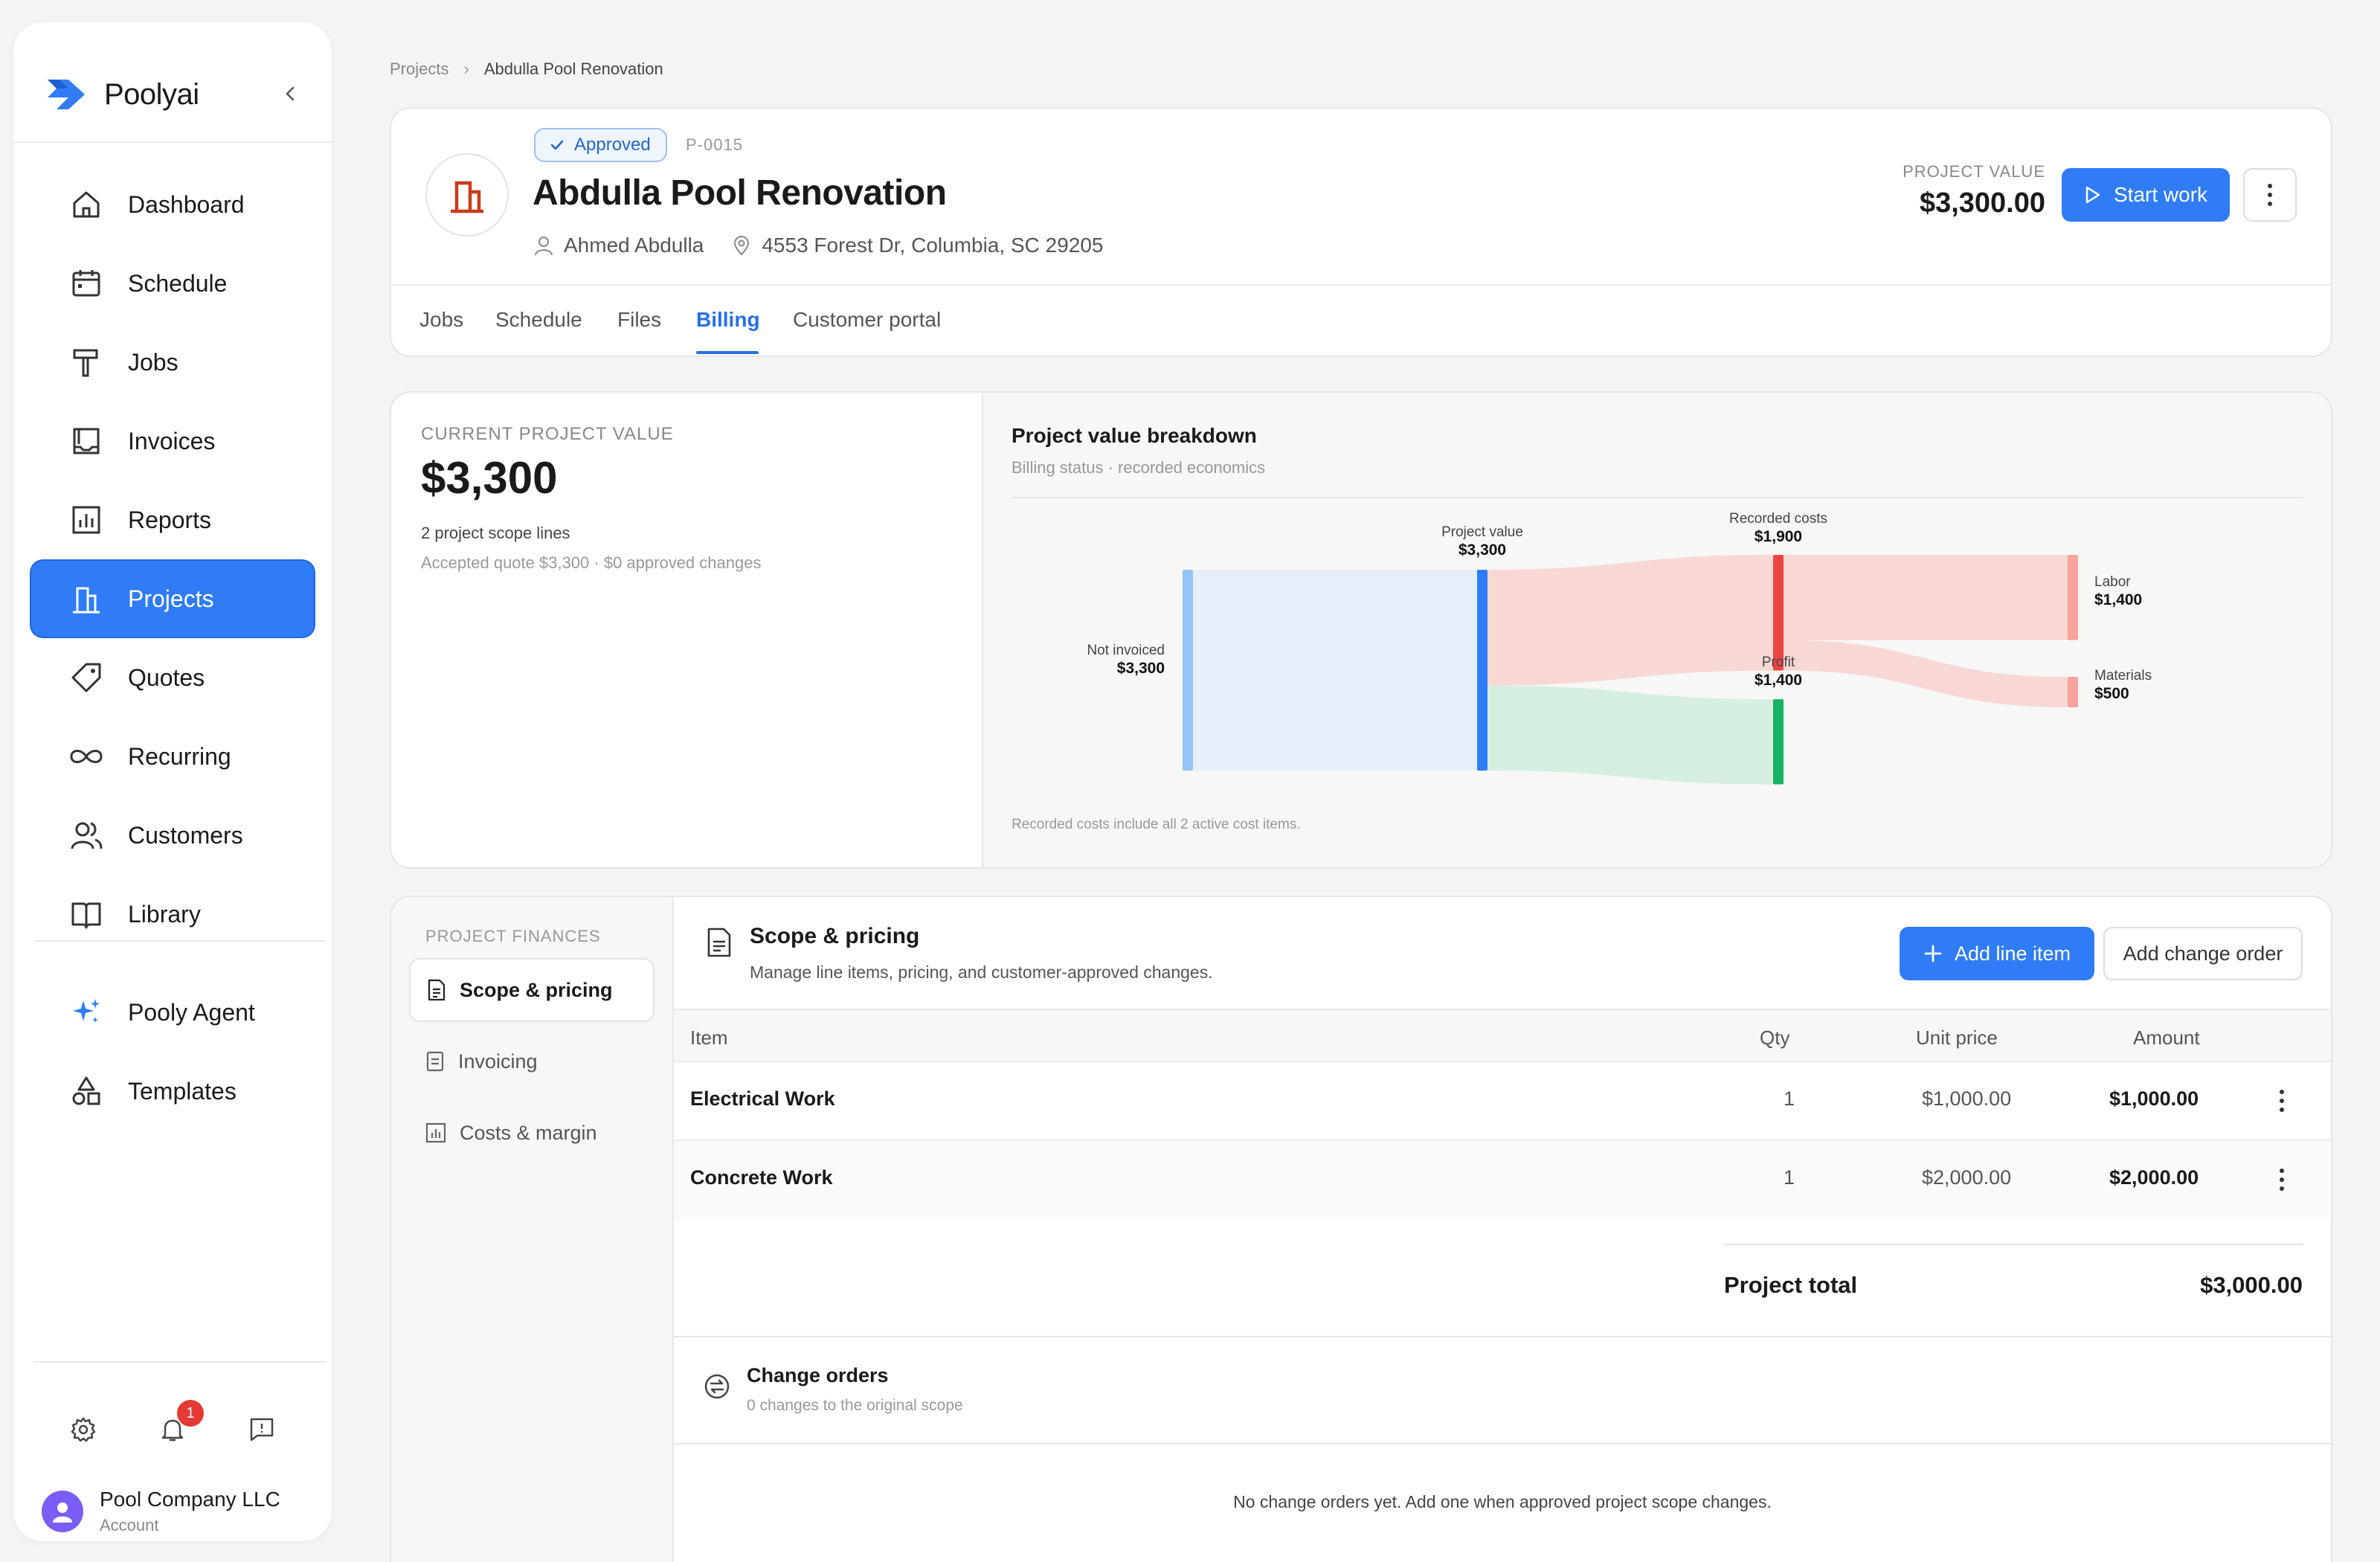 The width and height of the screenshot is (2380, 1562). I want to click on sidebar-item-label: Quotes, so click(167, 677).